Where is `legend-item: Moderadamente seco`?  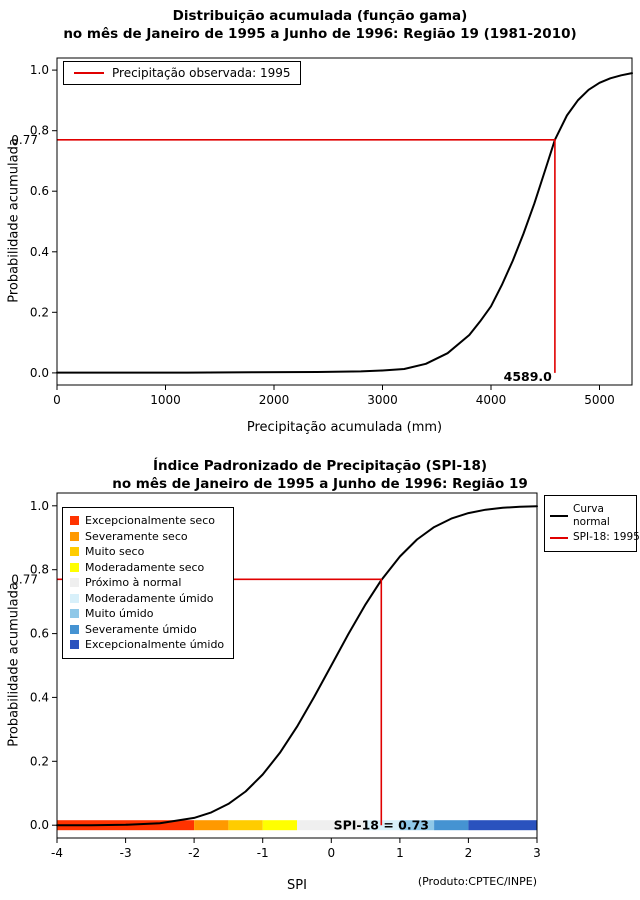
legend-item: Moderadamente seco is located at coordinates (147, 568).